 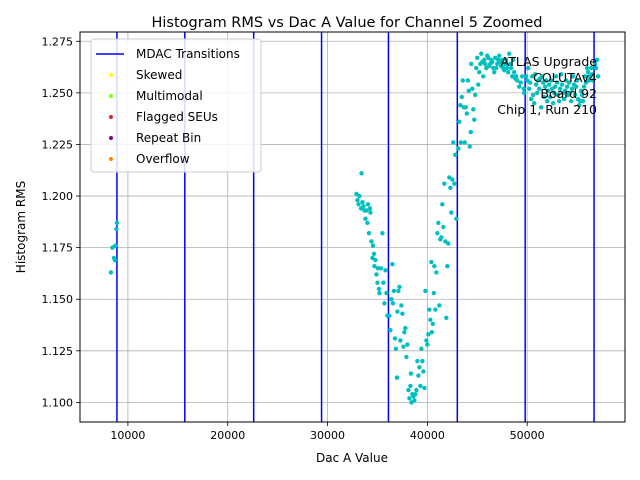 I want to click on x-axis-label: Dac A Value, so click(x=352, y=458).